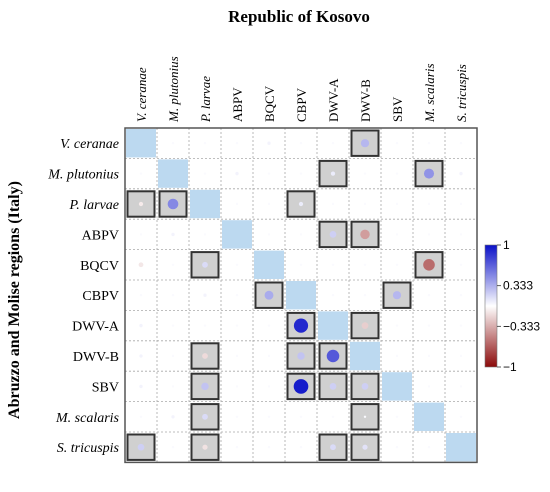 The height and width of the screenshot is (492, 550). I want to click on chart-title: Republic of Kosovo, so click(299, 16).